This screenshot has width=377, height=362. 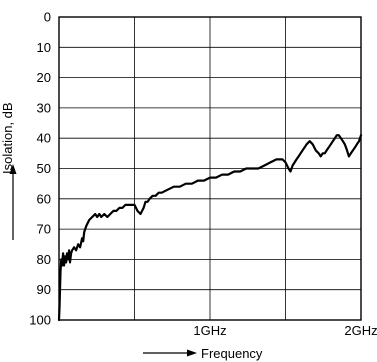 I want to click on y-axis-title: Isolation, dB, so click(x=7, y=138).